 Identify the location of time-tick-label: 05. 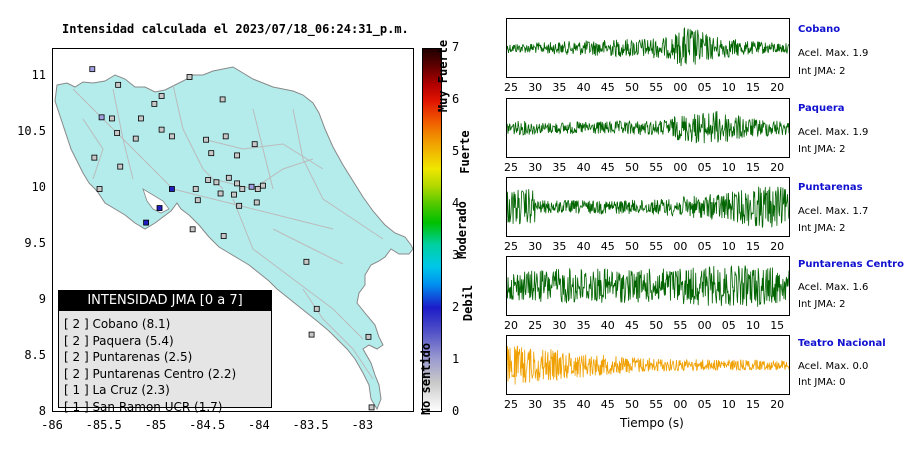
(704, 246).